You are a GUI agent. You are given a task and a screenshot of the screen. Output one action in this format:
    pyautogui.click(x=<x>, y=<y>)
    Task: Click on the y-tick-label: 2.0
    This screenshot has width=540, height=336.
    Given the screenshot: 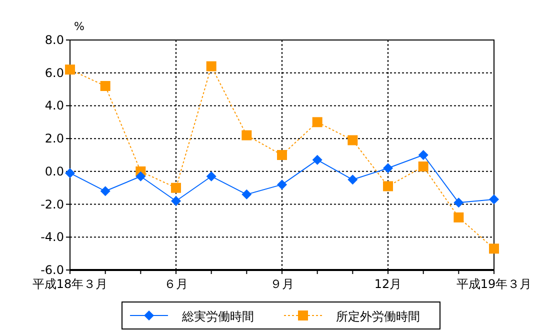 What is the action you would take?
    pyautogui.click(x=54, y=139)
    